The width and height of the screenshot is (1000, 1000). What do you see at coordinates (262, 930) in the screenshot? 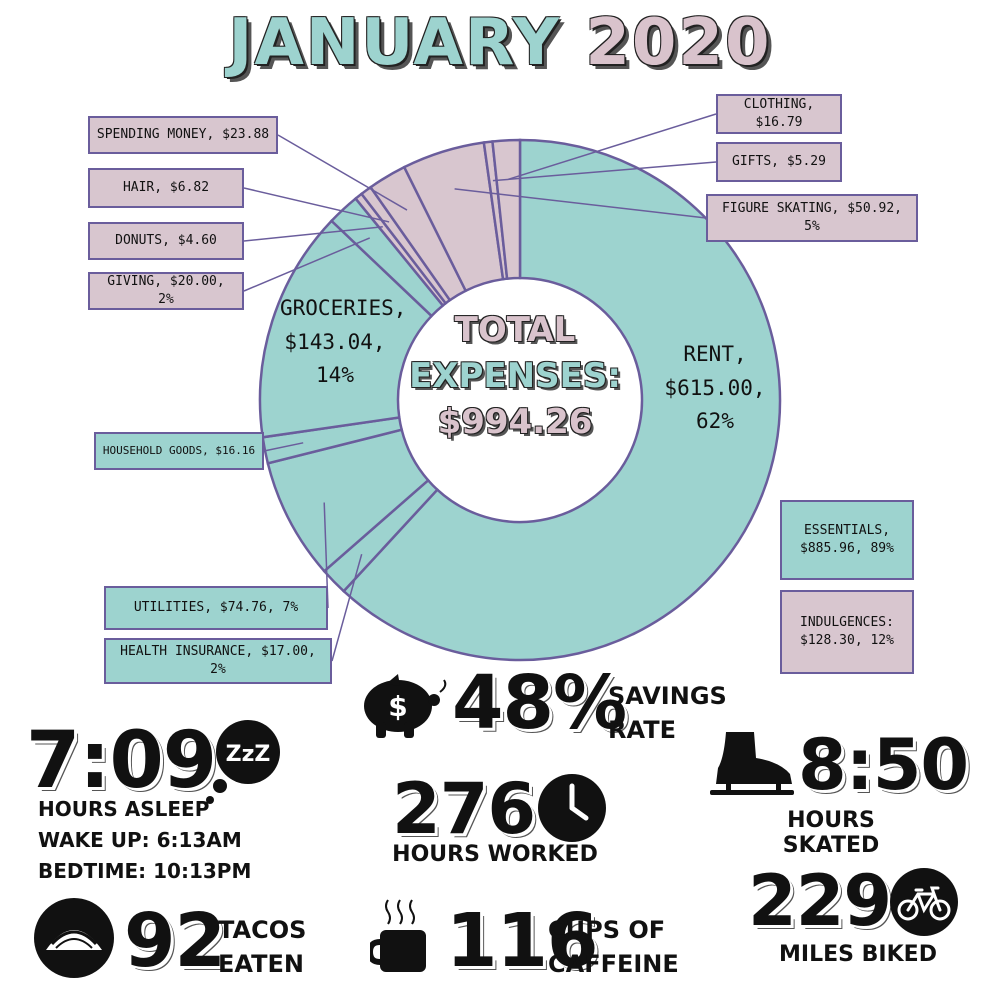
I see `tacos-line-1: TACOS` at bounding box center [262, 930].